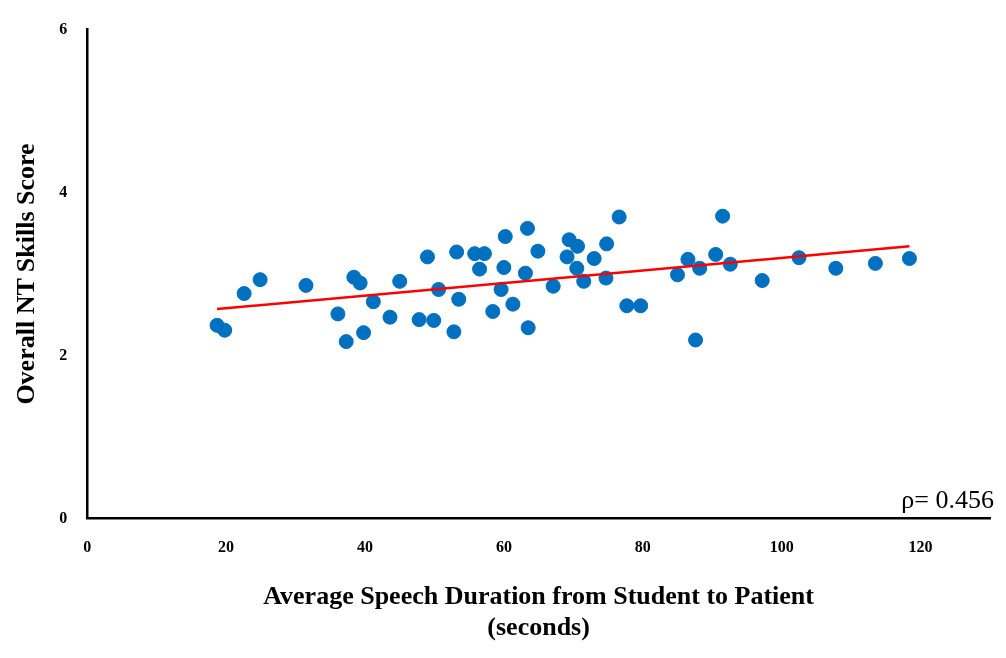  Describe the element at coordinates (87, 547) in the screenshot. I see `x-tick-label: 0` at that location.